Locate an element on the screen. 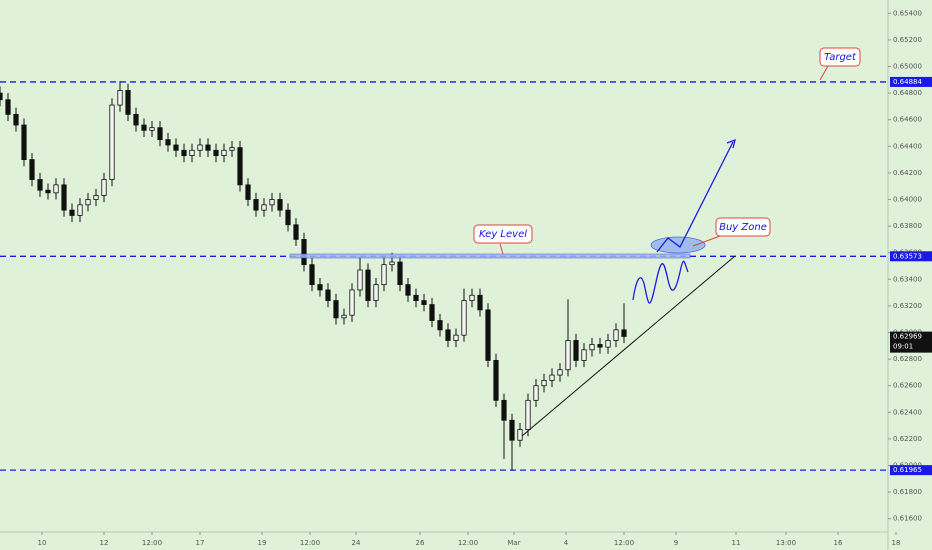 Image resolution: width=932 pixels, height=550 pixels. x-tick-label: 12:00 is located at coordinates (624, 543).